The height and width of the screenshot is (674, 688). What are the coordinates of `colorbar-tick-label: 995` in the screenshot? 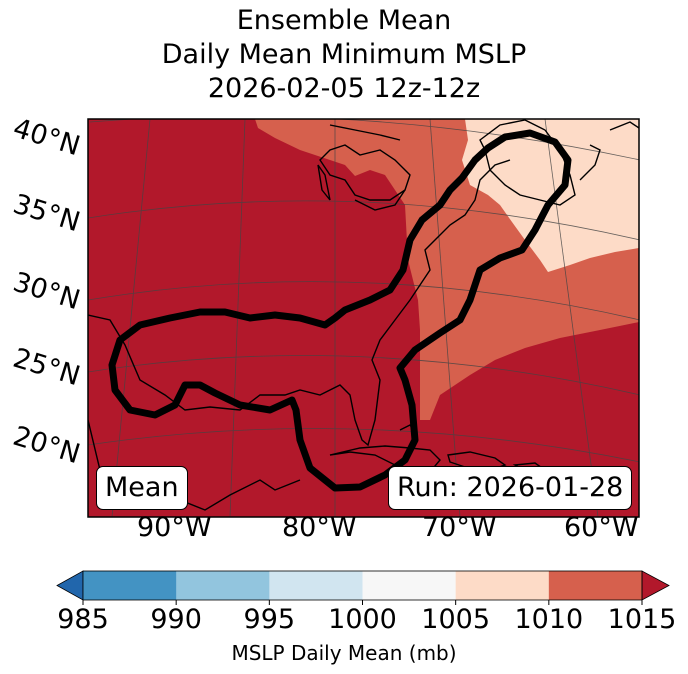 It's located at (269, 619).